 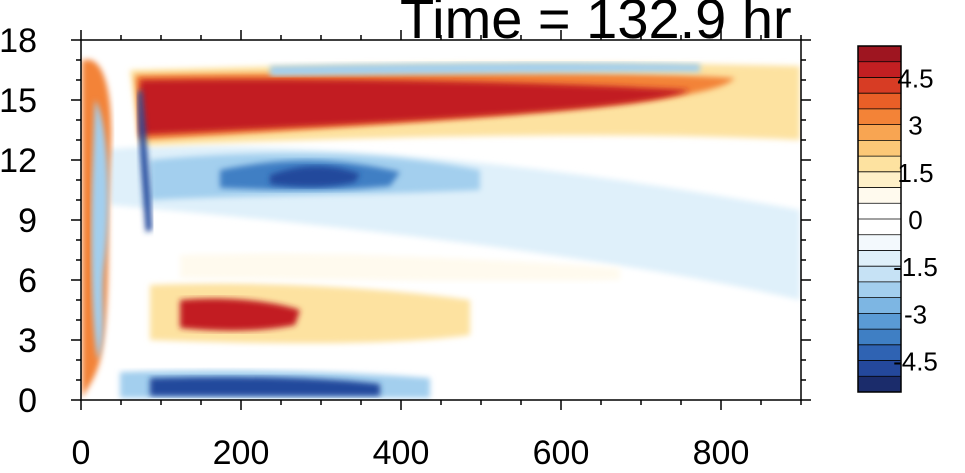 What do you see at coordinates (561, 453) in the screenshot?
I see `x-tick-label: 600` at bounding box center [561, 453].